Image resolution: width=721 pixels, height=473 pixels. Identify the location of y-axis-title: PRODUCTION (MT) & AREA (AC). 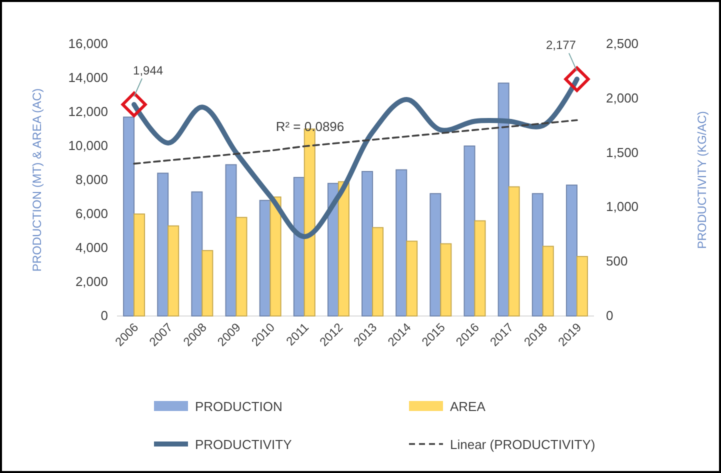
(37, 180).